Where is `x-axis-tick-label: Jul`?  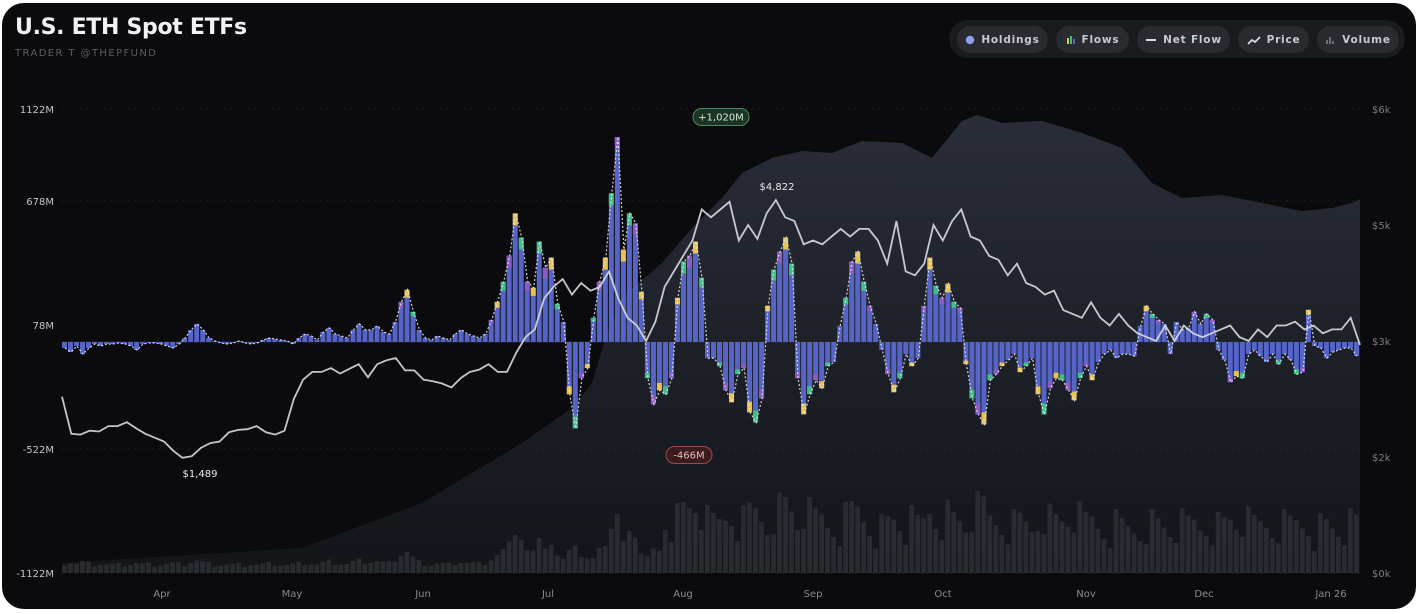 x-axis-tick-label: Jul is located at coordinates (547, 594).